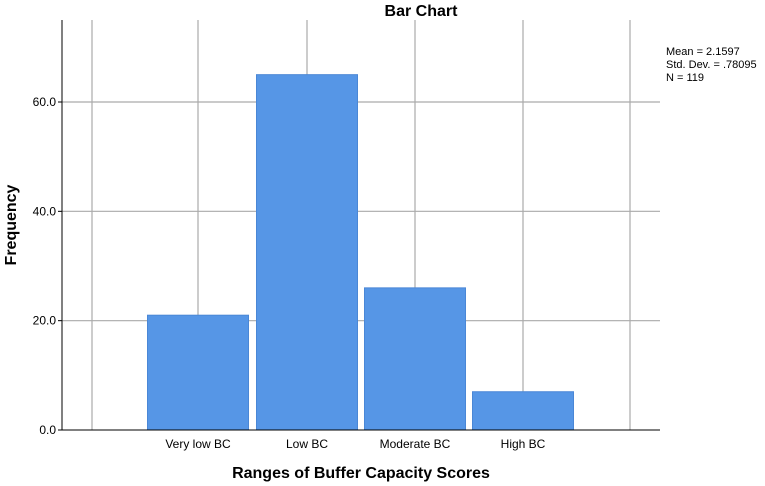 Image resolution: width=765 pixels, height=486 pixels. Describe the element at coordinates (361, 473) in the screenshot. I see `x-axis-title: Ranges of Buffer Capacity Scores` at that location.